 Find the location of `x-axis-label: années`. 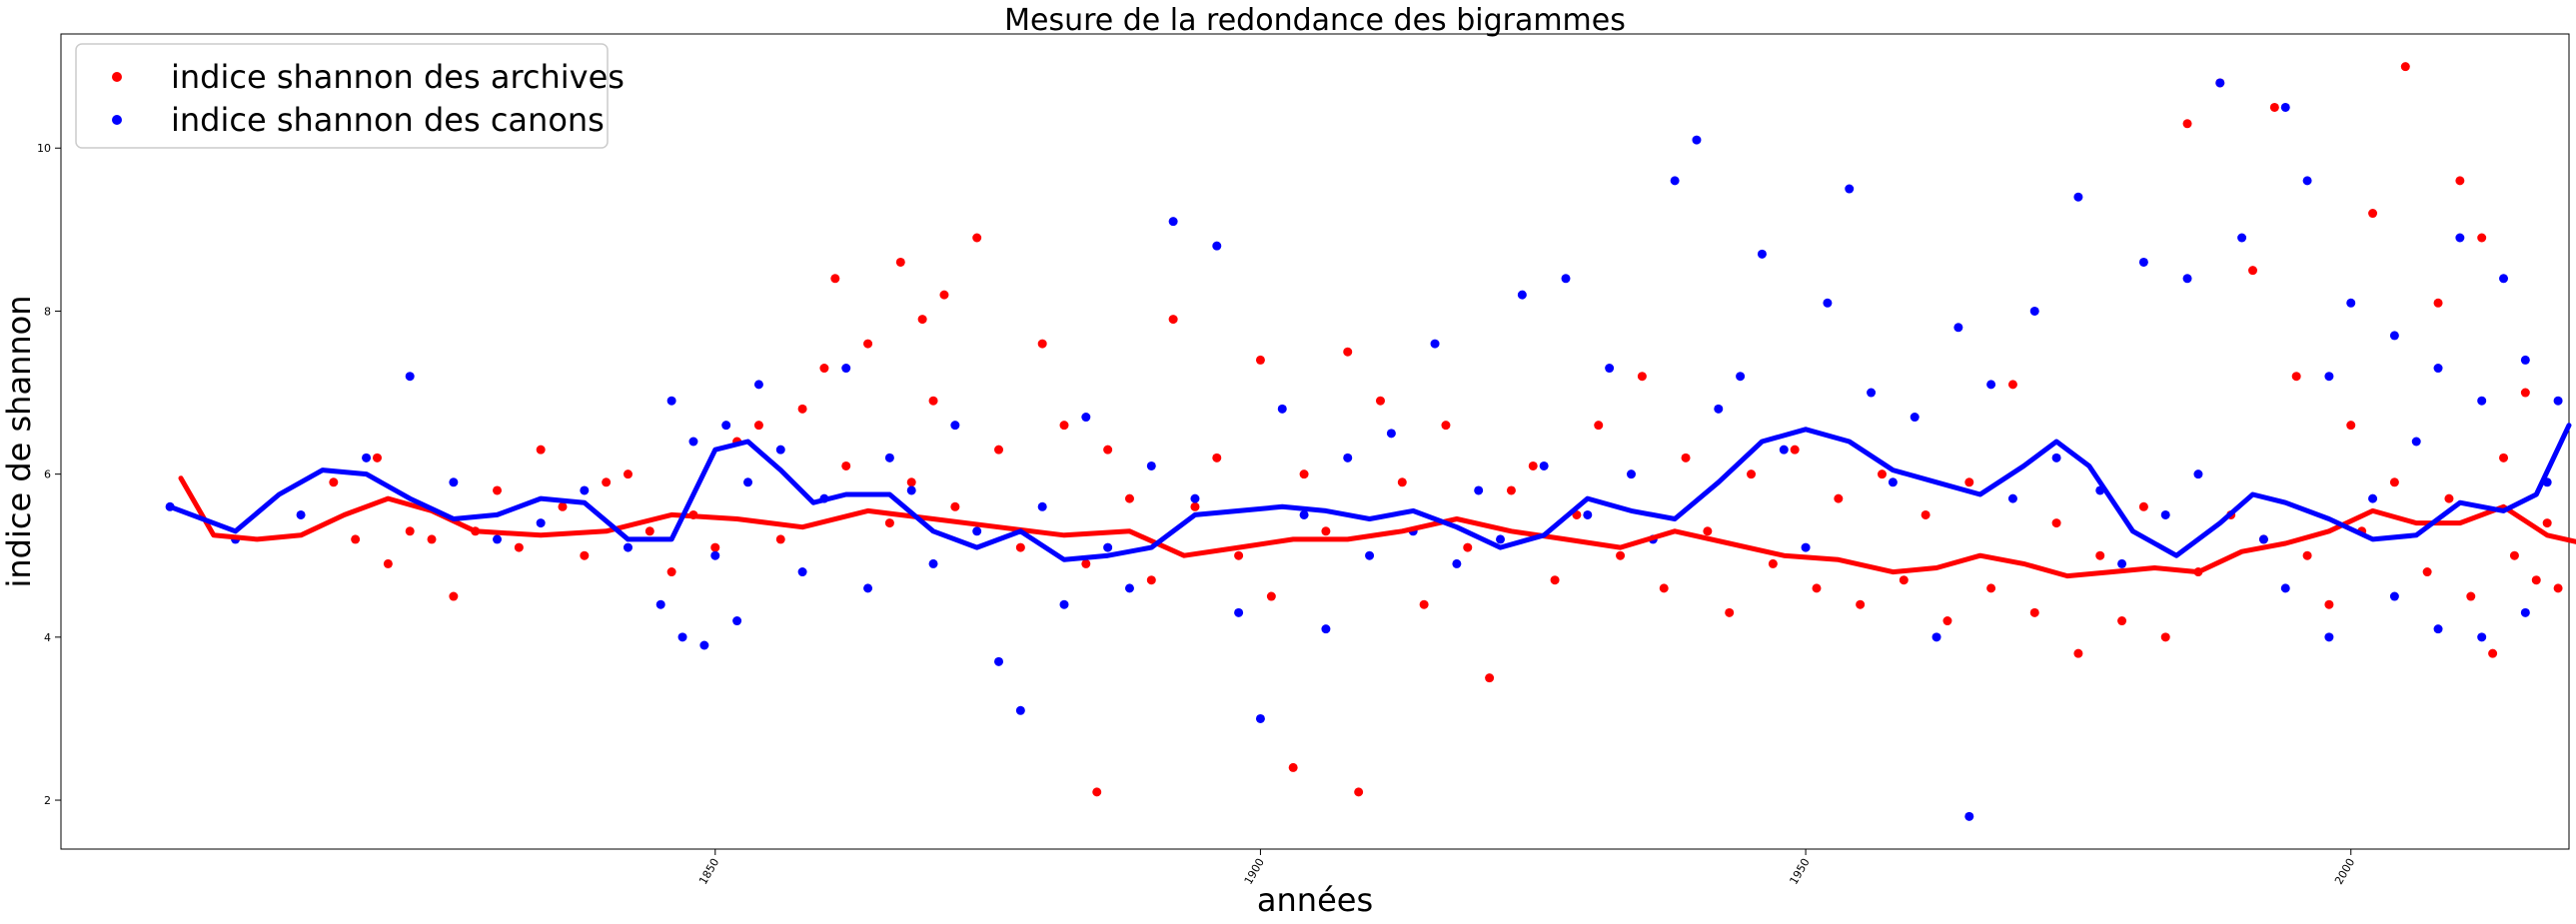

x-axis-label: années is located at coordinates (1315, 900).